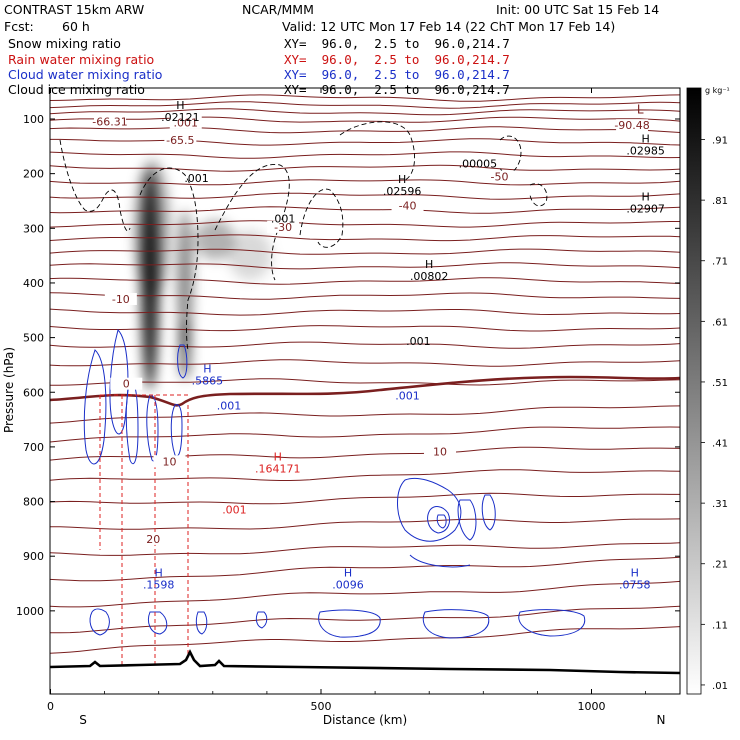 The image size is (740, 740). I want to click on low-markers: LLL, so click(640, 110).